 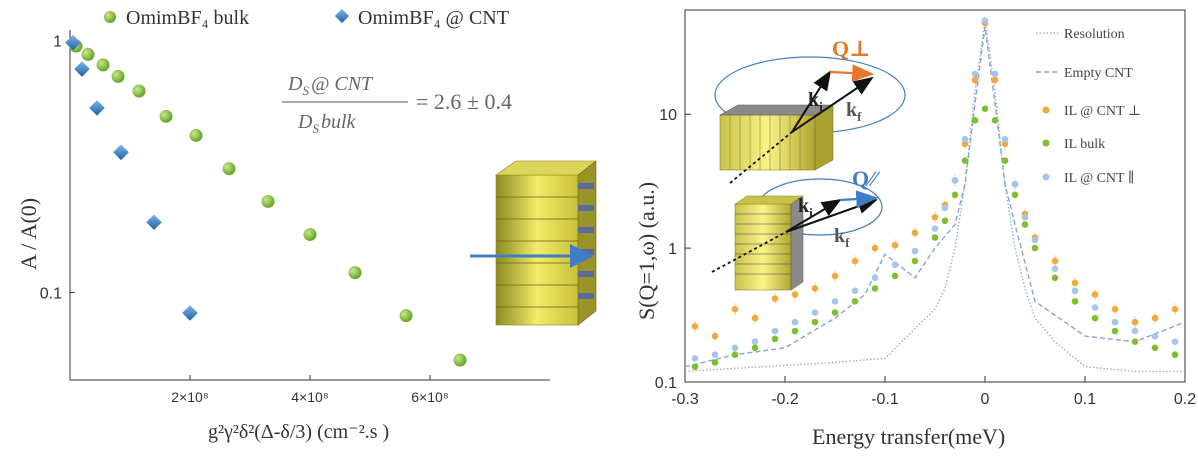 I want to click on svg-text: kf, so click(x=842, y=237).